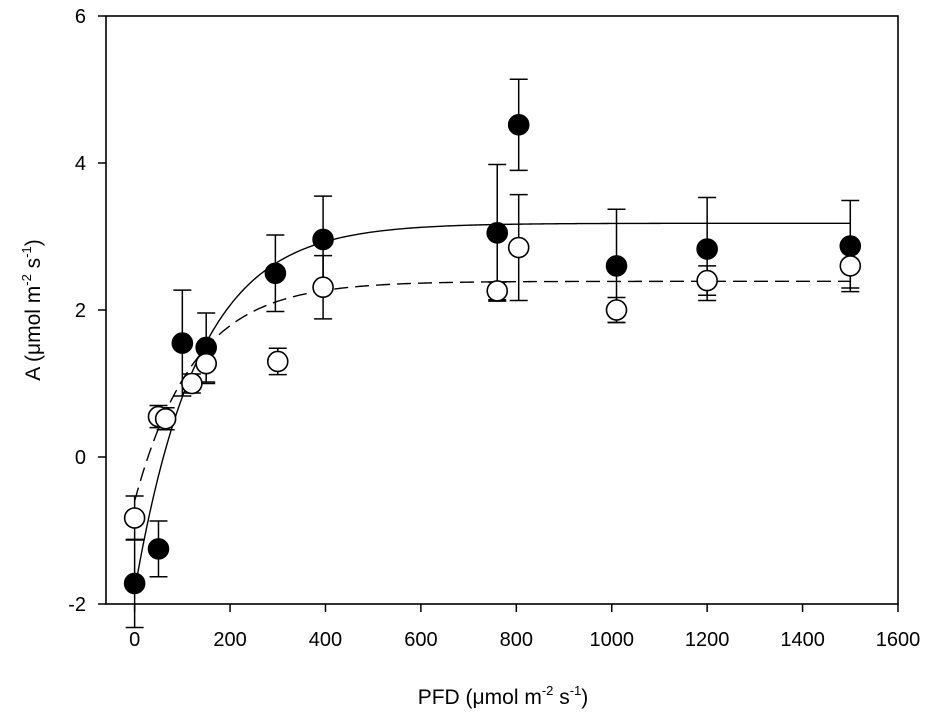  Describe the element at coordinates (32, 309) in the screenshot. I see `y-axis-title: A (μmol m-2 s-1)` at that location.